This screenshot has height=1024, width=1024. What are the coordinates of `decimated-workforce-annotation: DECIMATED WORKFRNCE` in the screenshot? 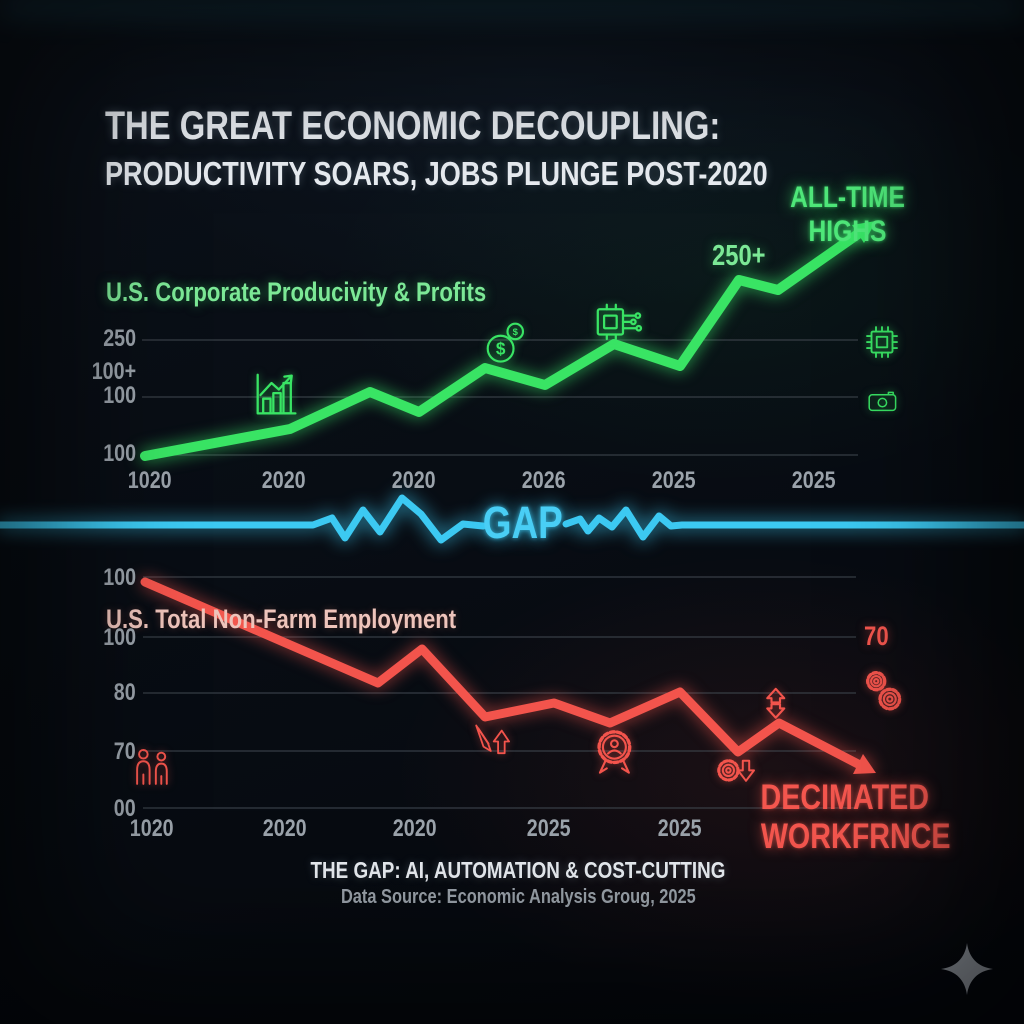 It's located at (845, 817).